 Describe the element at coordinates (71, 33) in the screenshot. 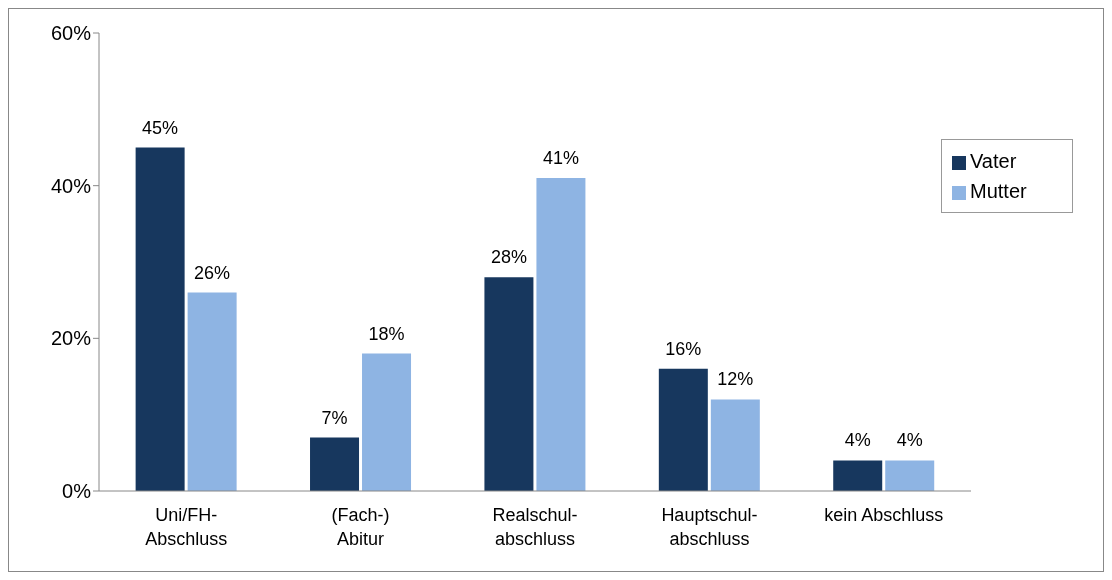

I see `y-tick-label: 60%` at that location.